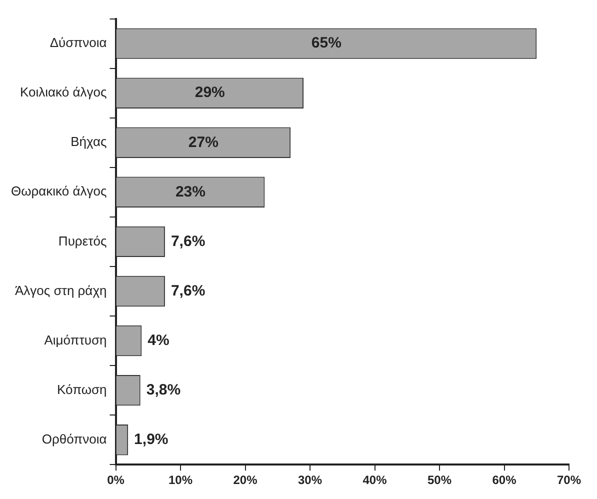  I want to click on x-tick-label: 30%, so click(310, 480).